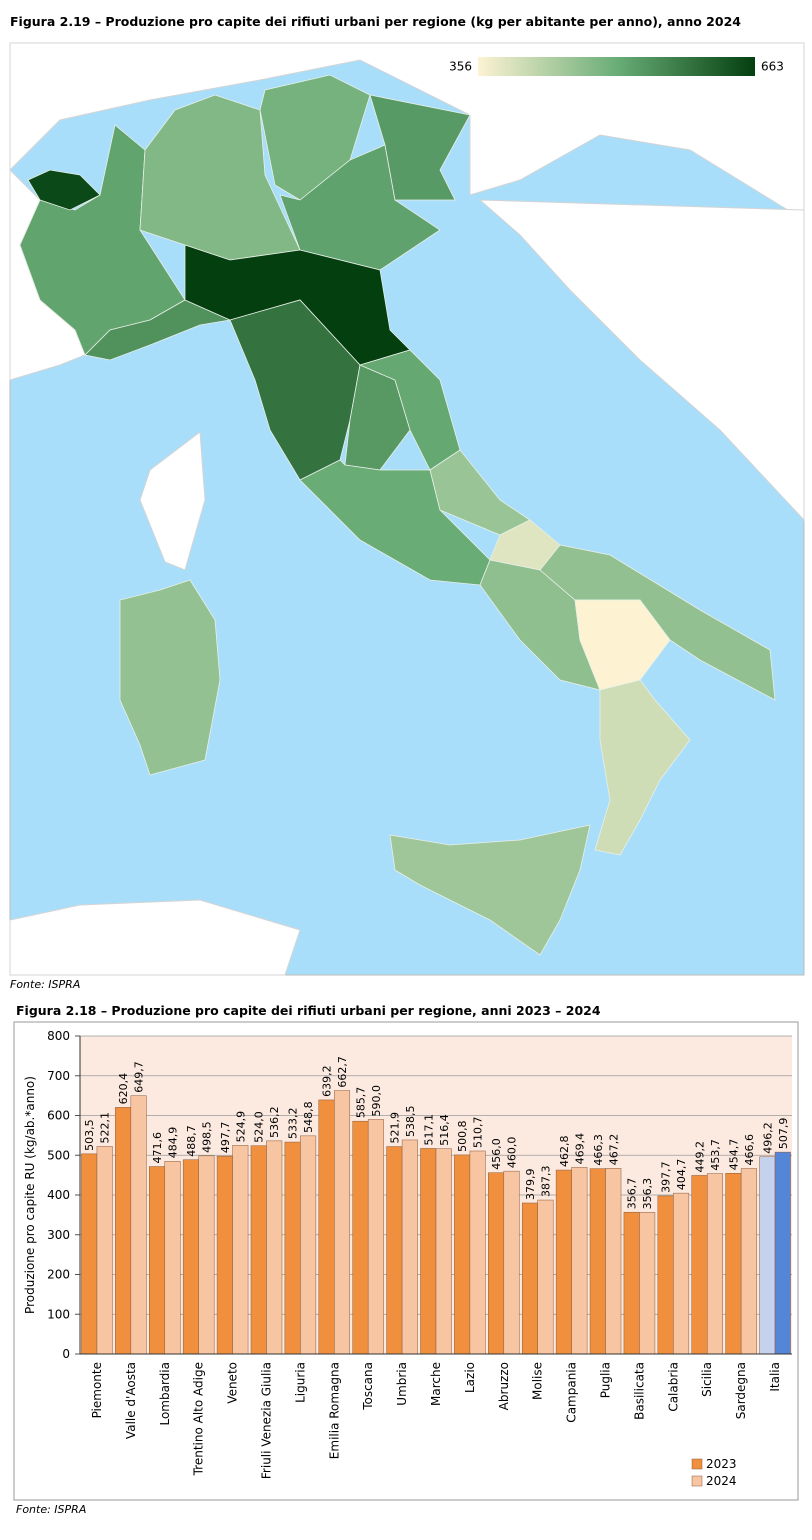  I want to click on y-tick-label: 300, so click(58, 1235).